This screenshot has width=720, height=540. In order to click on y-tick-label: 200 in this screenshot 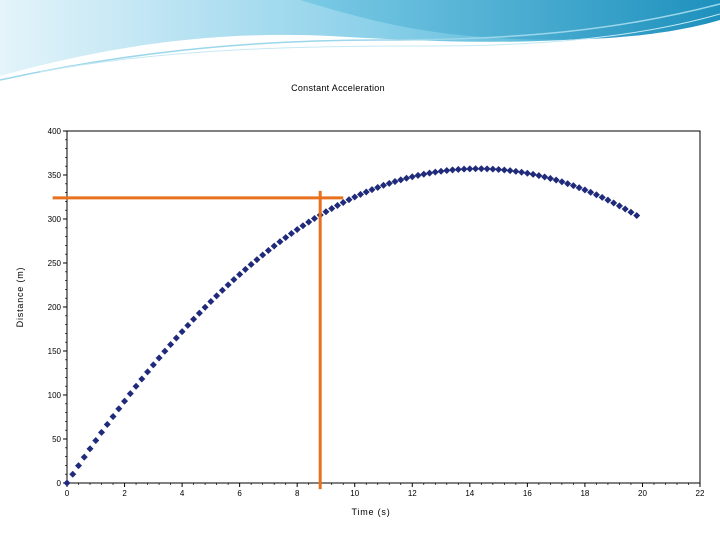, I will do `click(55, 307)`.